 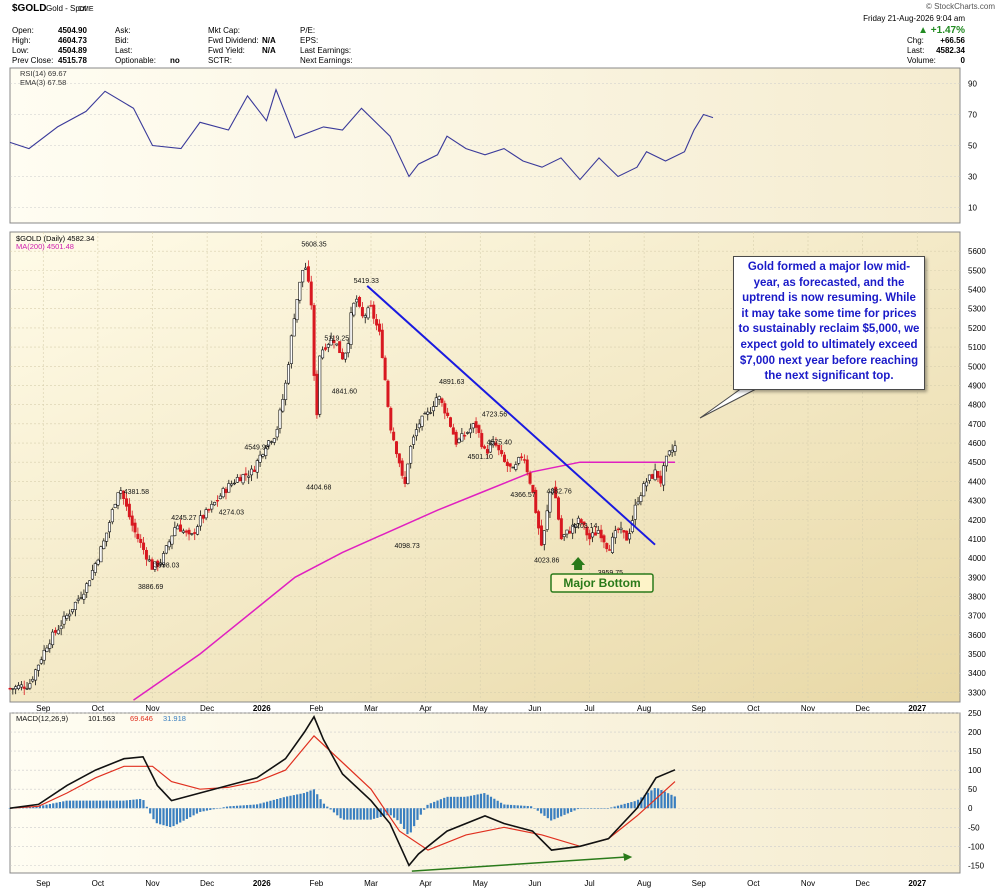 What do you see at coordinates (950, 50) in the screenshot?
I see `quote-value: 4582.34` at bounding box center [950, 50].